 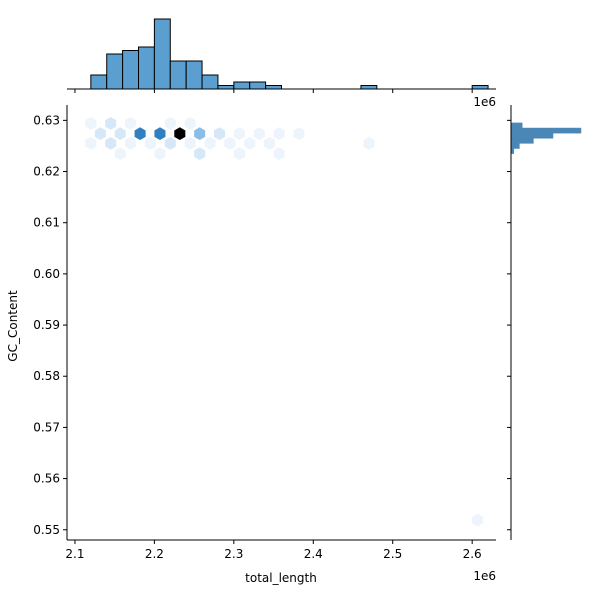 What do you see at coordinates (46, 274) in the screenshot?
I see `y-tick-label: 0.60` at bounding box center [46, 274].